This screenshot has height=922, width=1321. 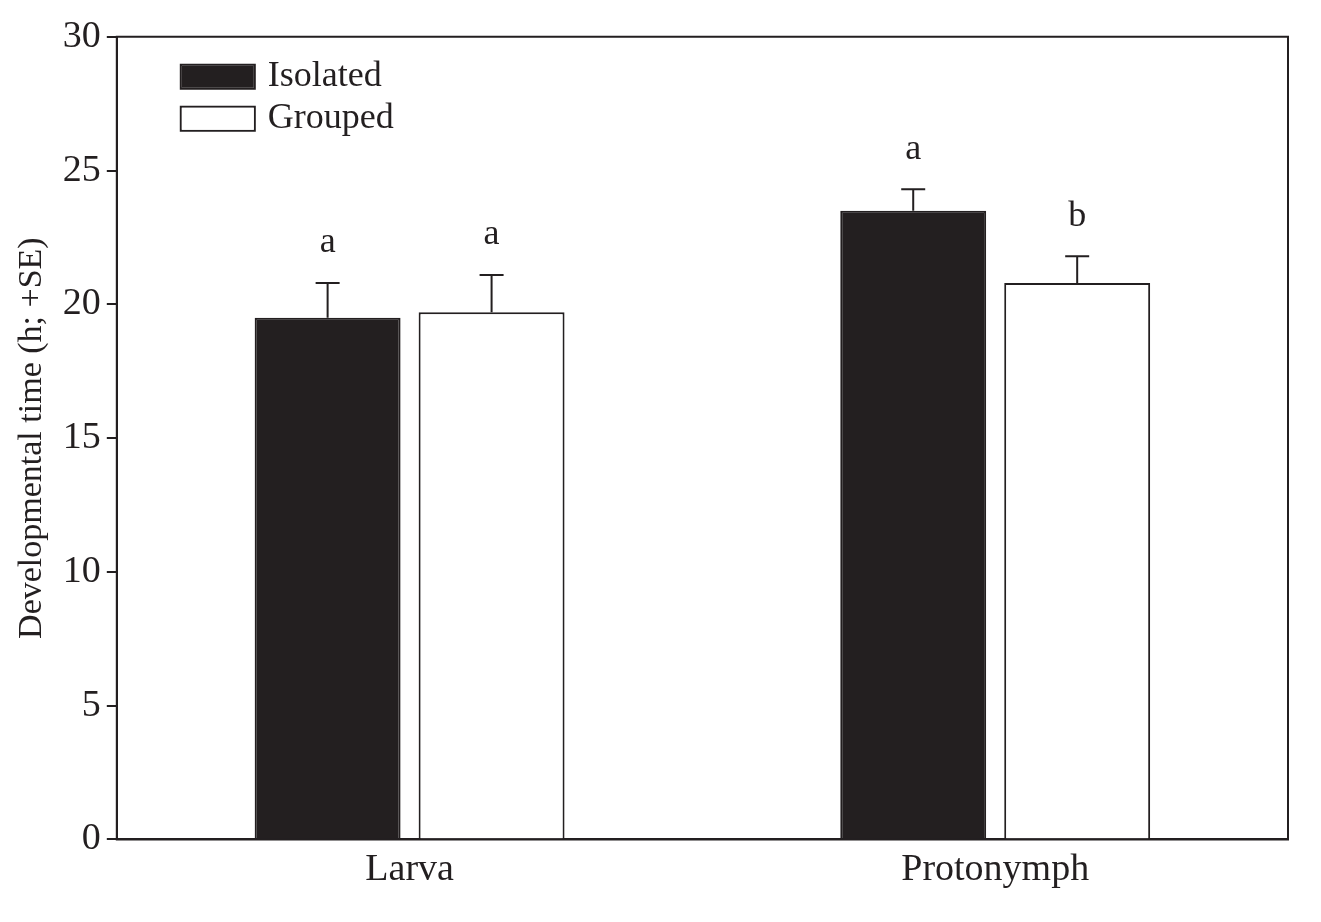 What do you see at coordinates (410, 867) in the screenshot?
I see `x-tick-label: Larva` at bounding box center [410, 867].